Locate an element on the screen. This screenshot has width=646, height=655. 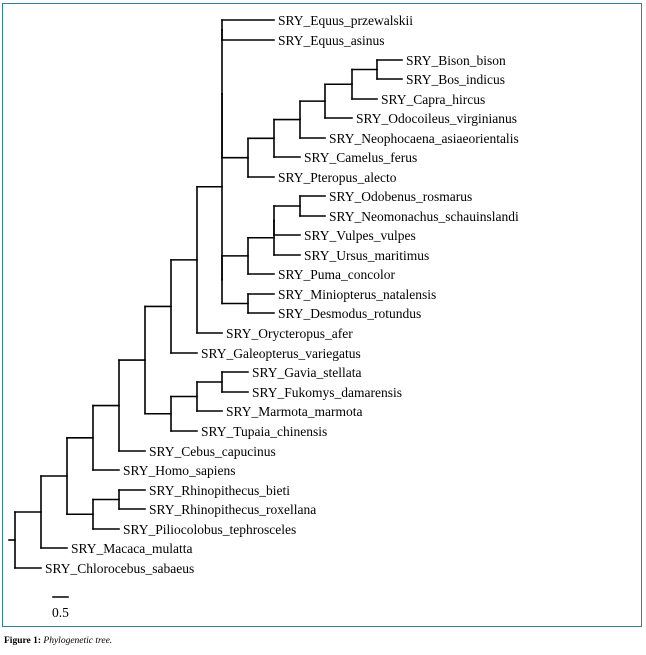
leaf-label: SRY_Ursus_maritimus is located at coordinates (366, 255).